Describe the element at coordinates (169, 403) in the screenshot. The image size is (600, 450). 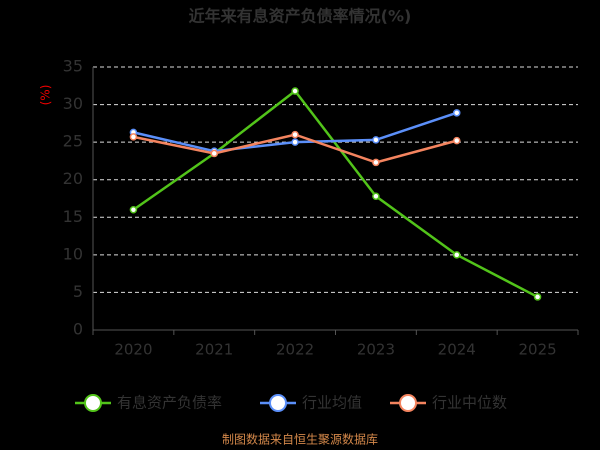
I see `legend-label: 有息资产负债率` at that location.